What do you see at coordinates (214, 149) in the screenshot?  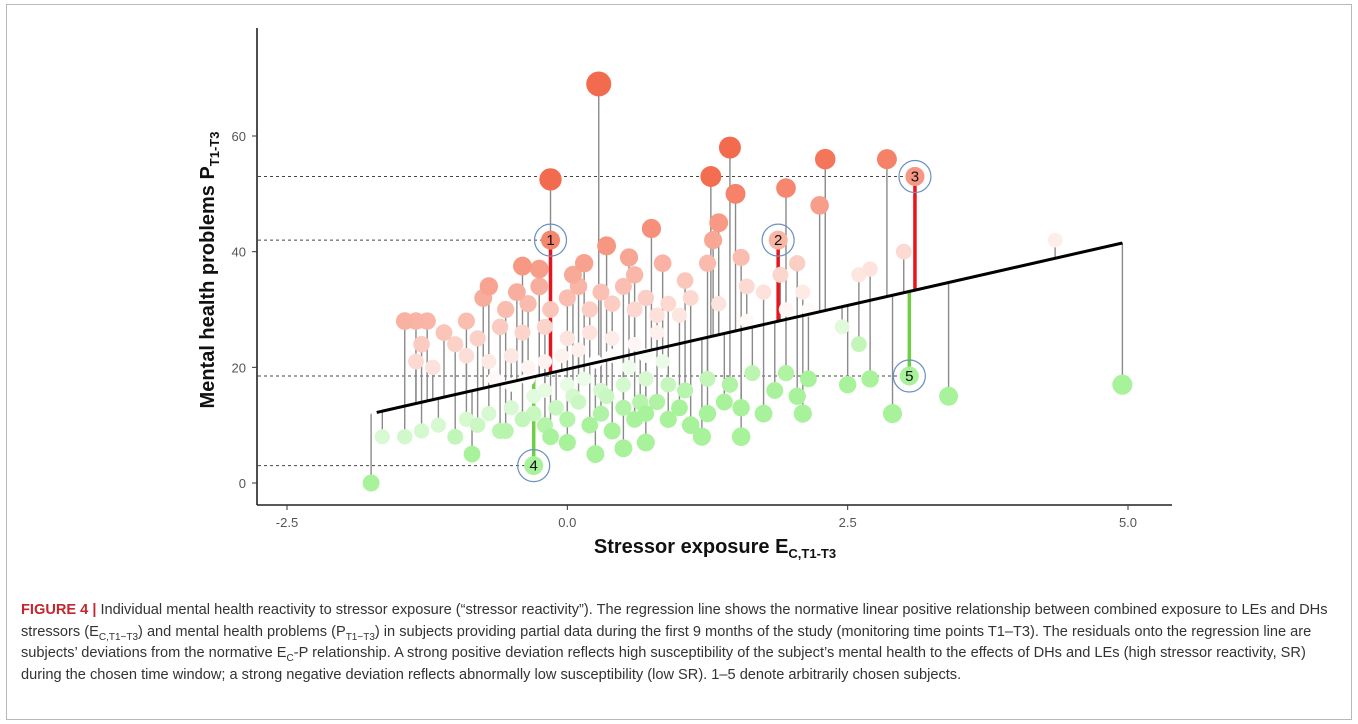 I see `y-axis-title-sub: T1-T3` at bounding box center [214, 149].